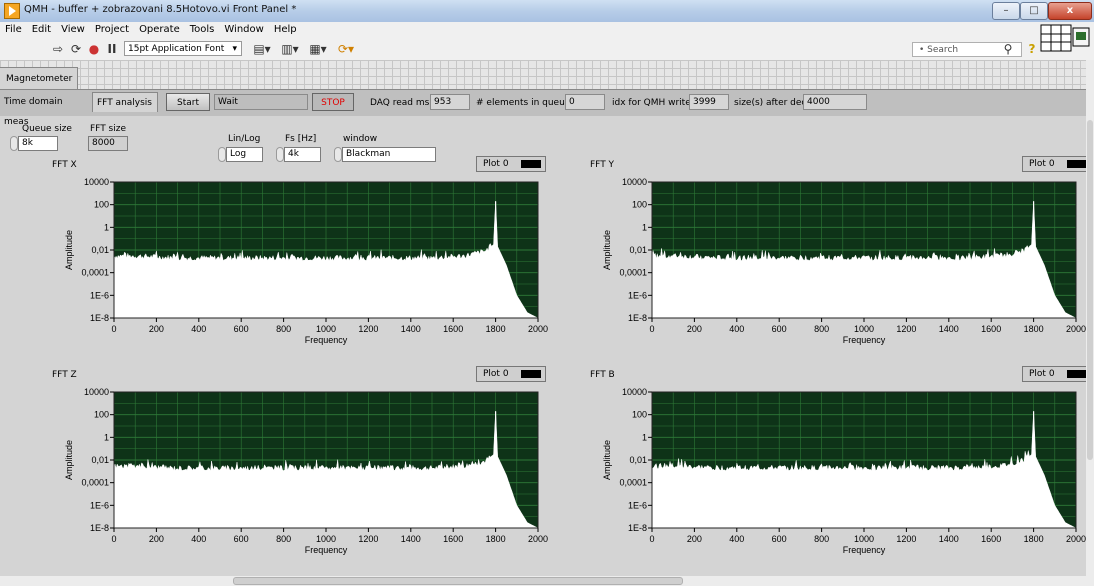 Image resolution: width=1094 pixels, height=586 pixels. Describe the element at coordinates (33, 112) in the screenshot. I see `tab-time-domain: Time domain meas` at that location.